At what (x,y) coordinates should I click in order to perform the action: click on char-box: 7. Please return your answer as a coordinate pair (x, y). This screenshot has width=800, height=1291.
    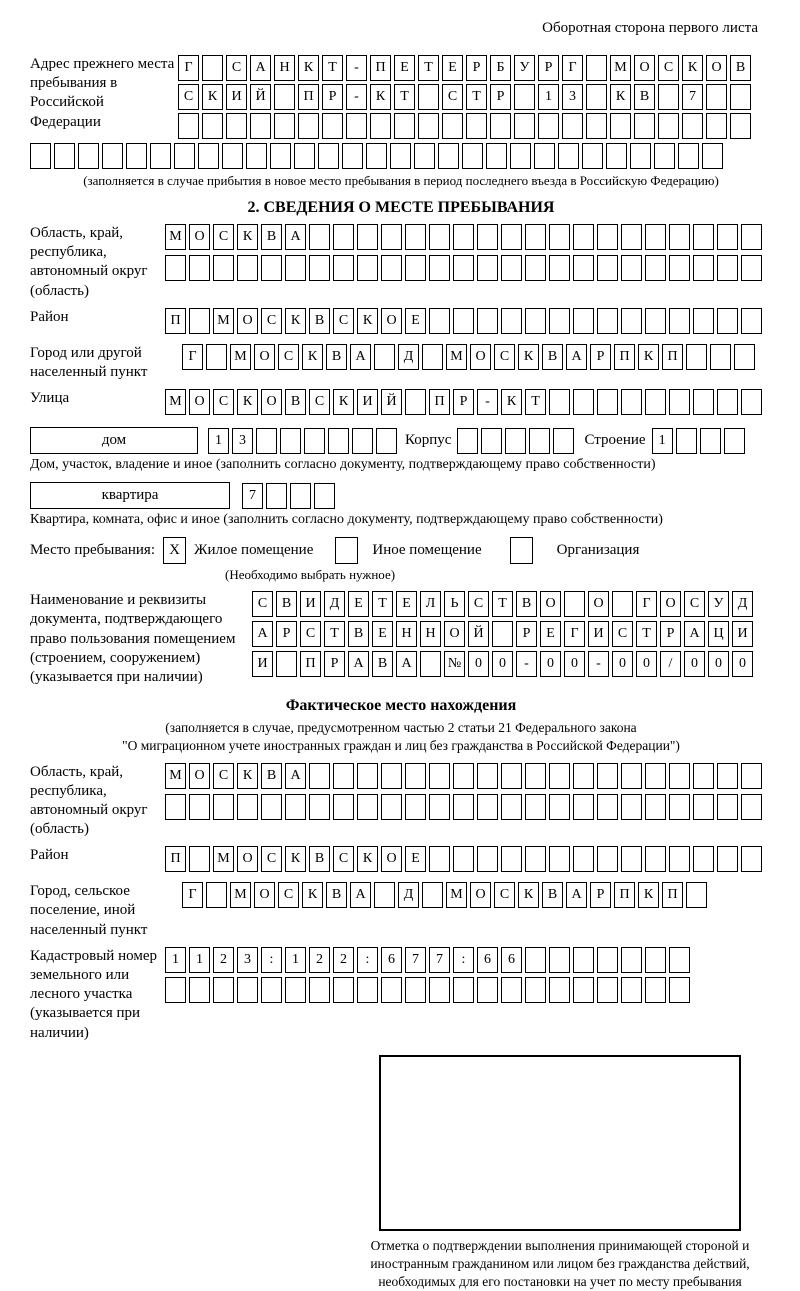
    Looking at the image, I should click on (252, 495).